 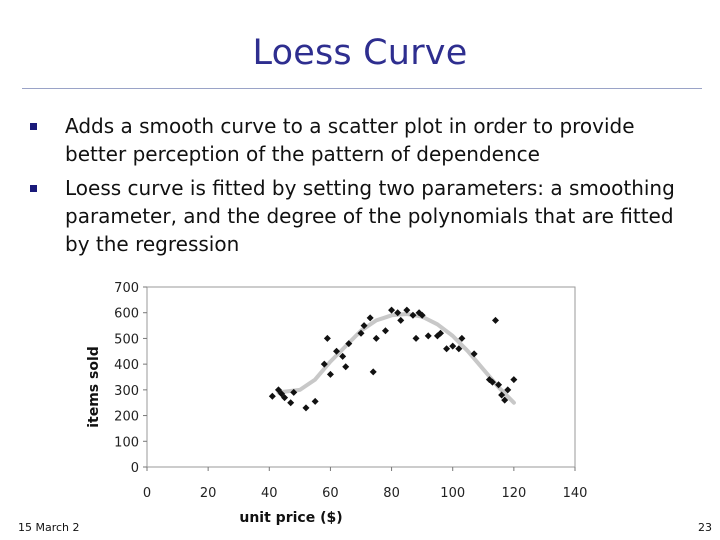 What do you see at coordinates (126, 417) in the screenshot?
I see `y-tick-label: 200` at bounding box center [126, 417].